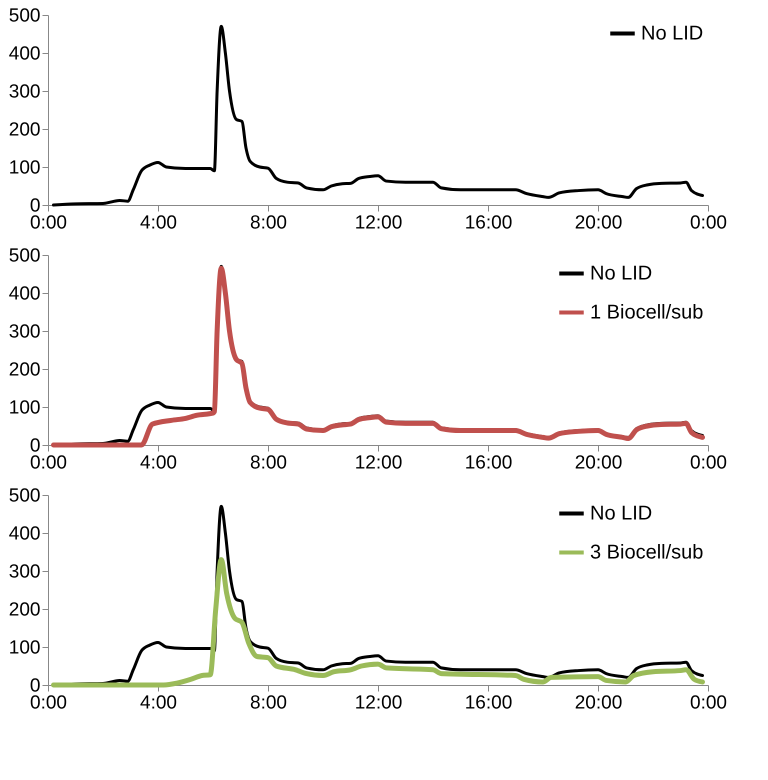 The height and width of the screenshot is (780, 768). I want to click on legend-label: 3 Biocell/sub, so click(647, 553).